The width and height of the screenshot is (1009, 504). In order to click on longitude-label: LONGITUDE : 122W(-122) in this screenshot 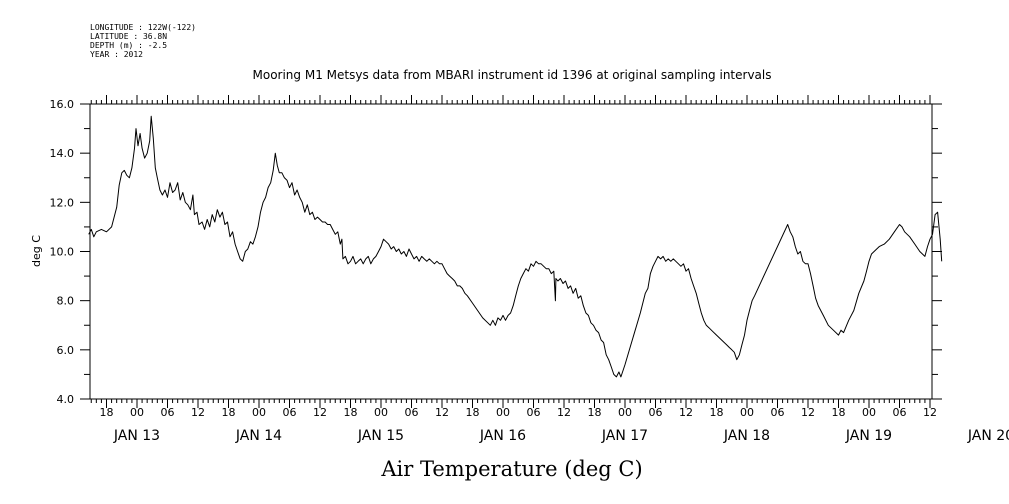, I will do `click(143, 27)`.